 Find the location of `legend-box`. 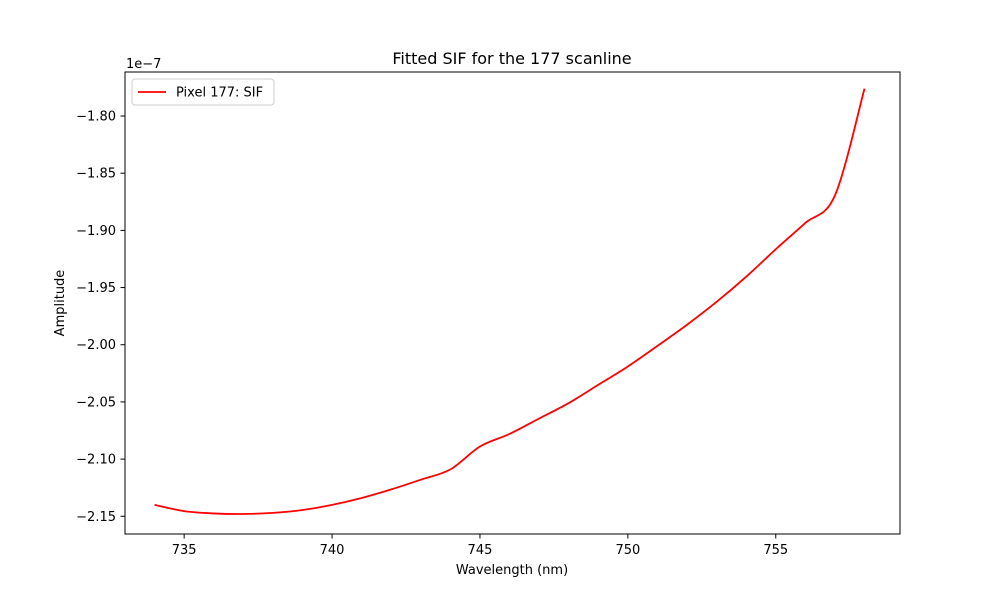

legend-box is located at coordinates (203, 92).